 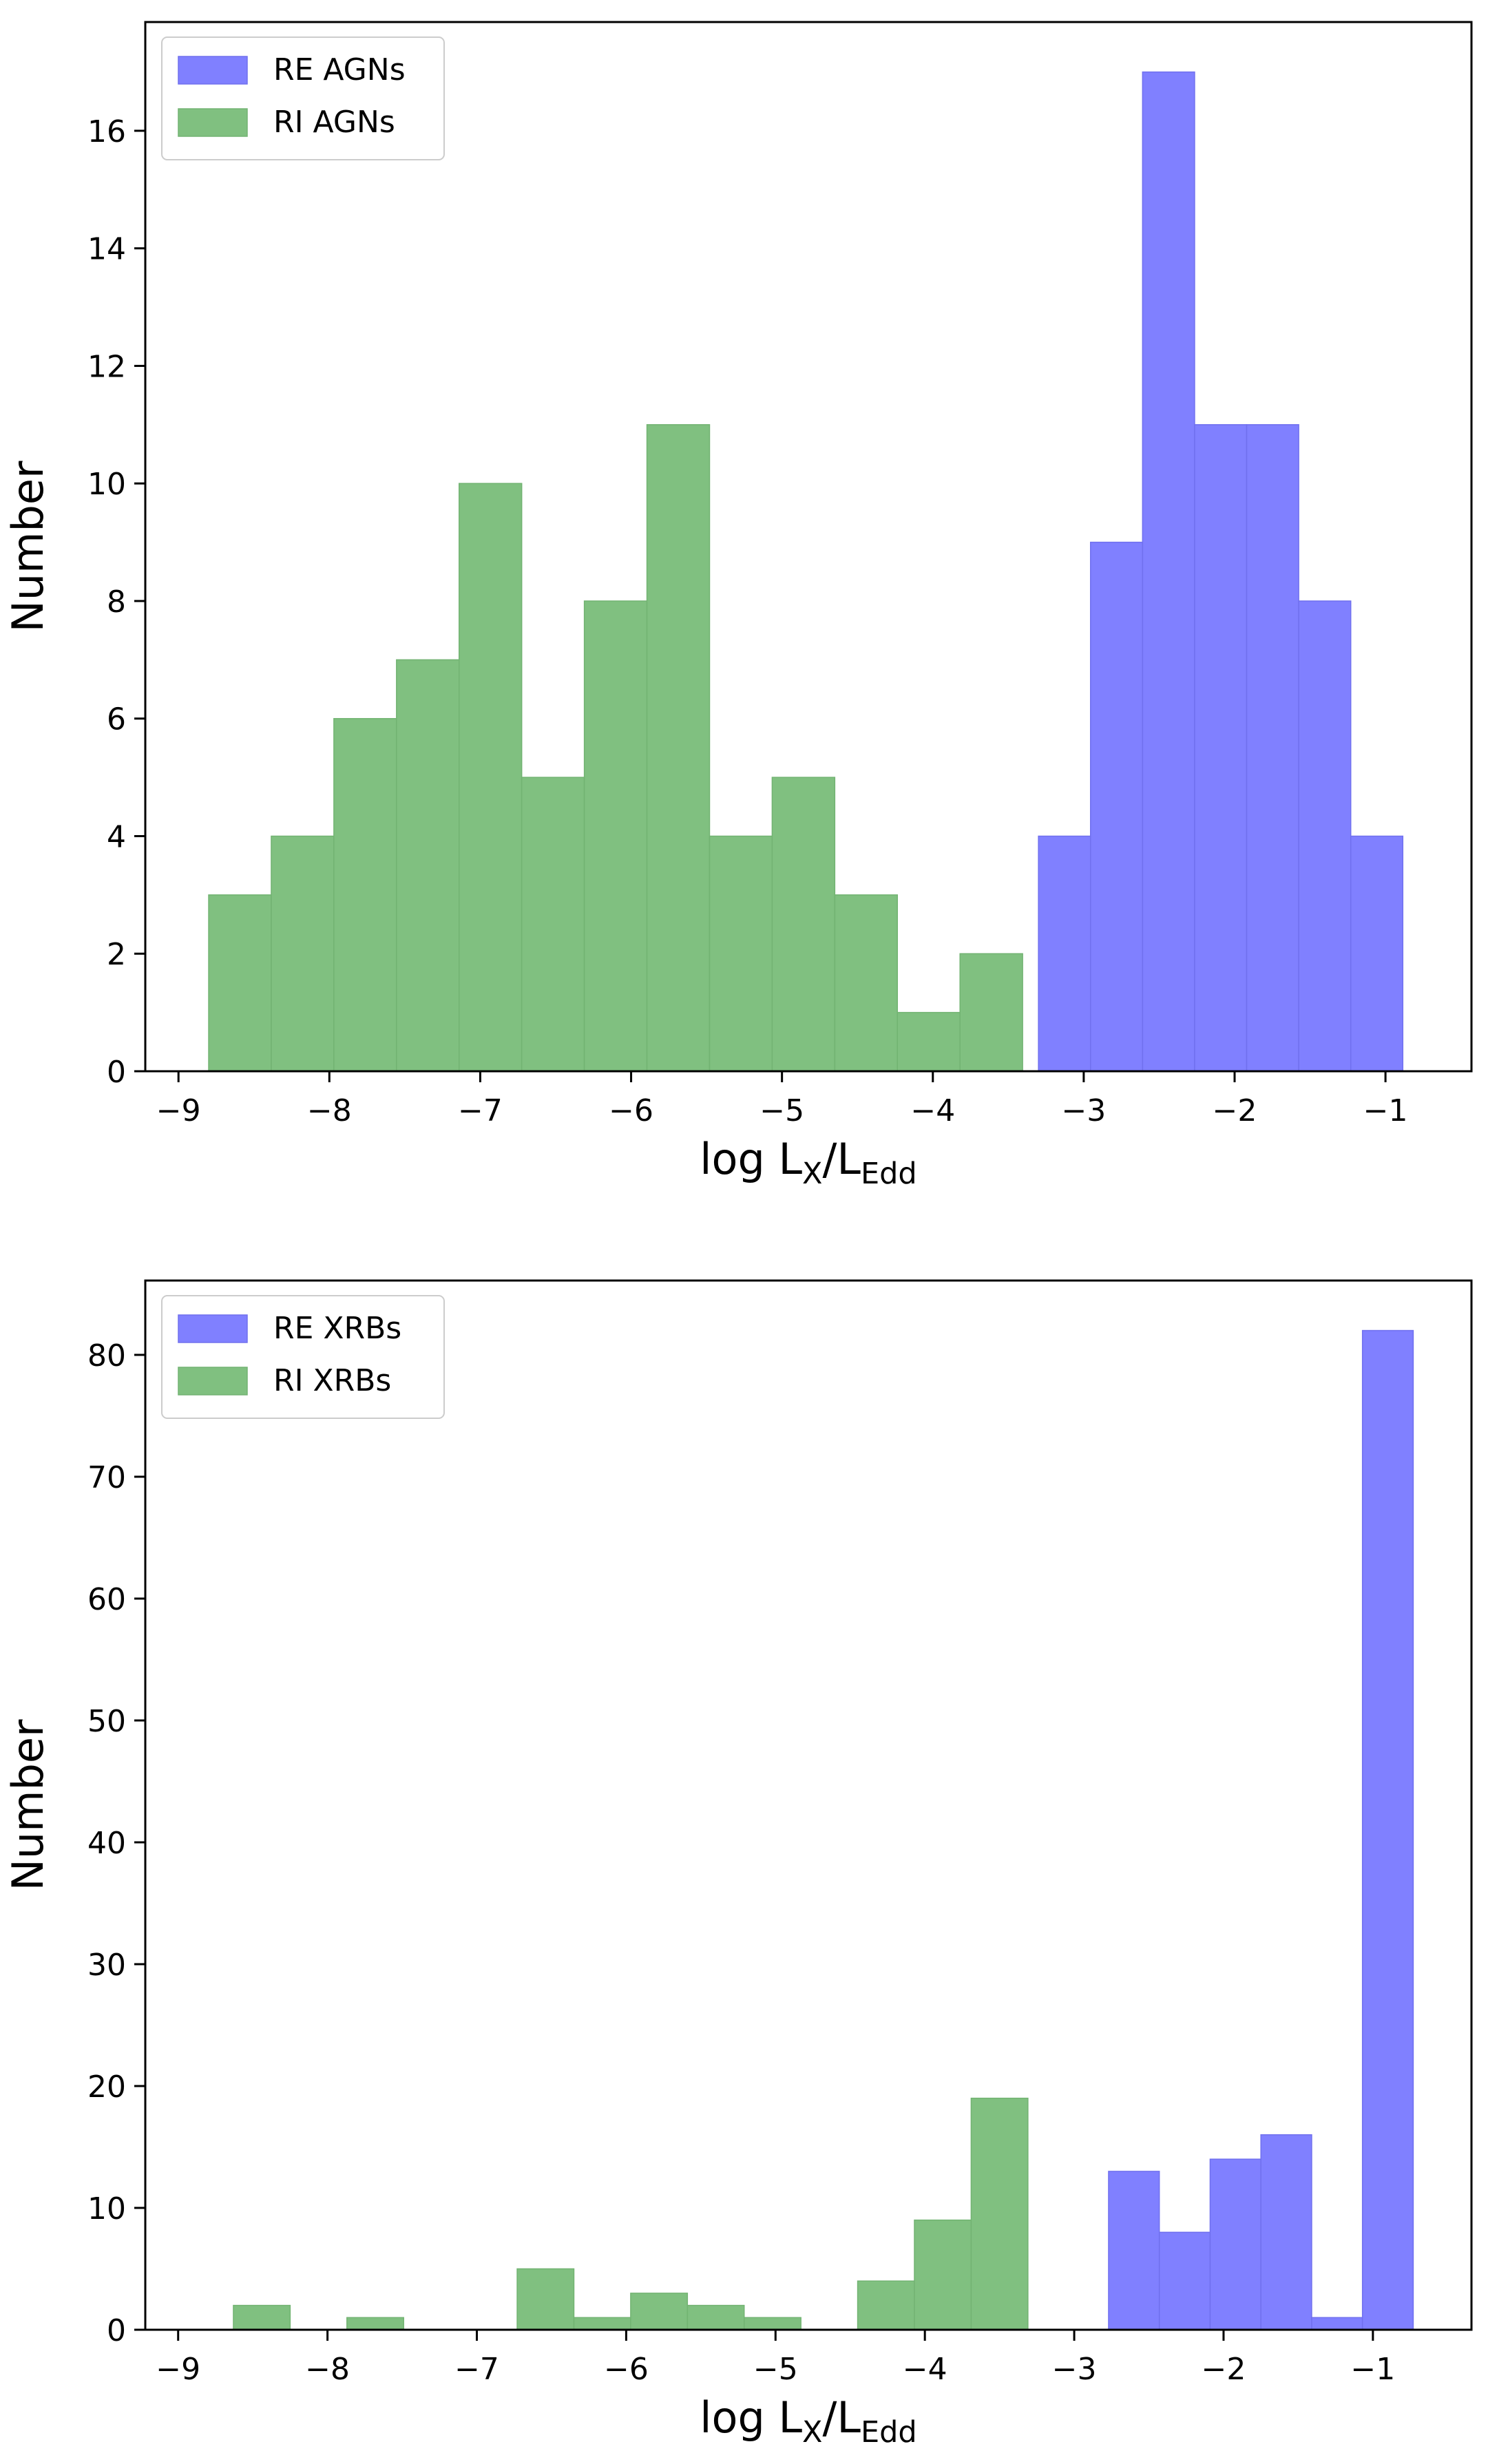 I want to click on legend-label: RE AGNs, so click(x=339, y=69).